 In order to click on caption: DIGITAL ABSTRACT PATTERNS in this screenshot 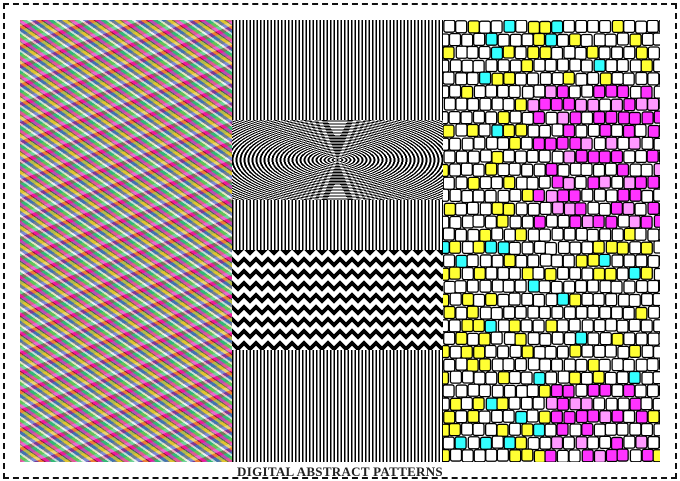, I will do `click(340, 471)`.